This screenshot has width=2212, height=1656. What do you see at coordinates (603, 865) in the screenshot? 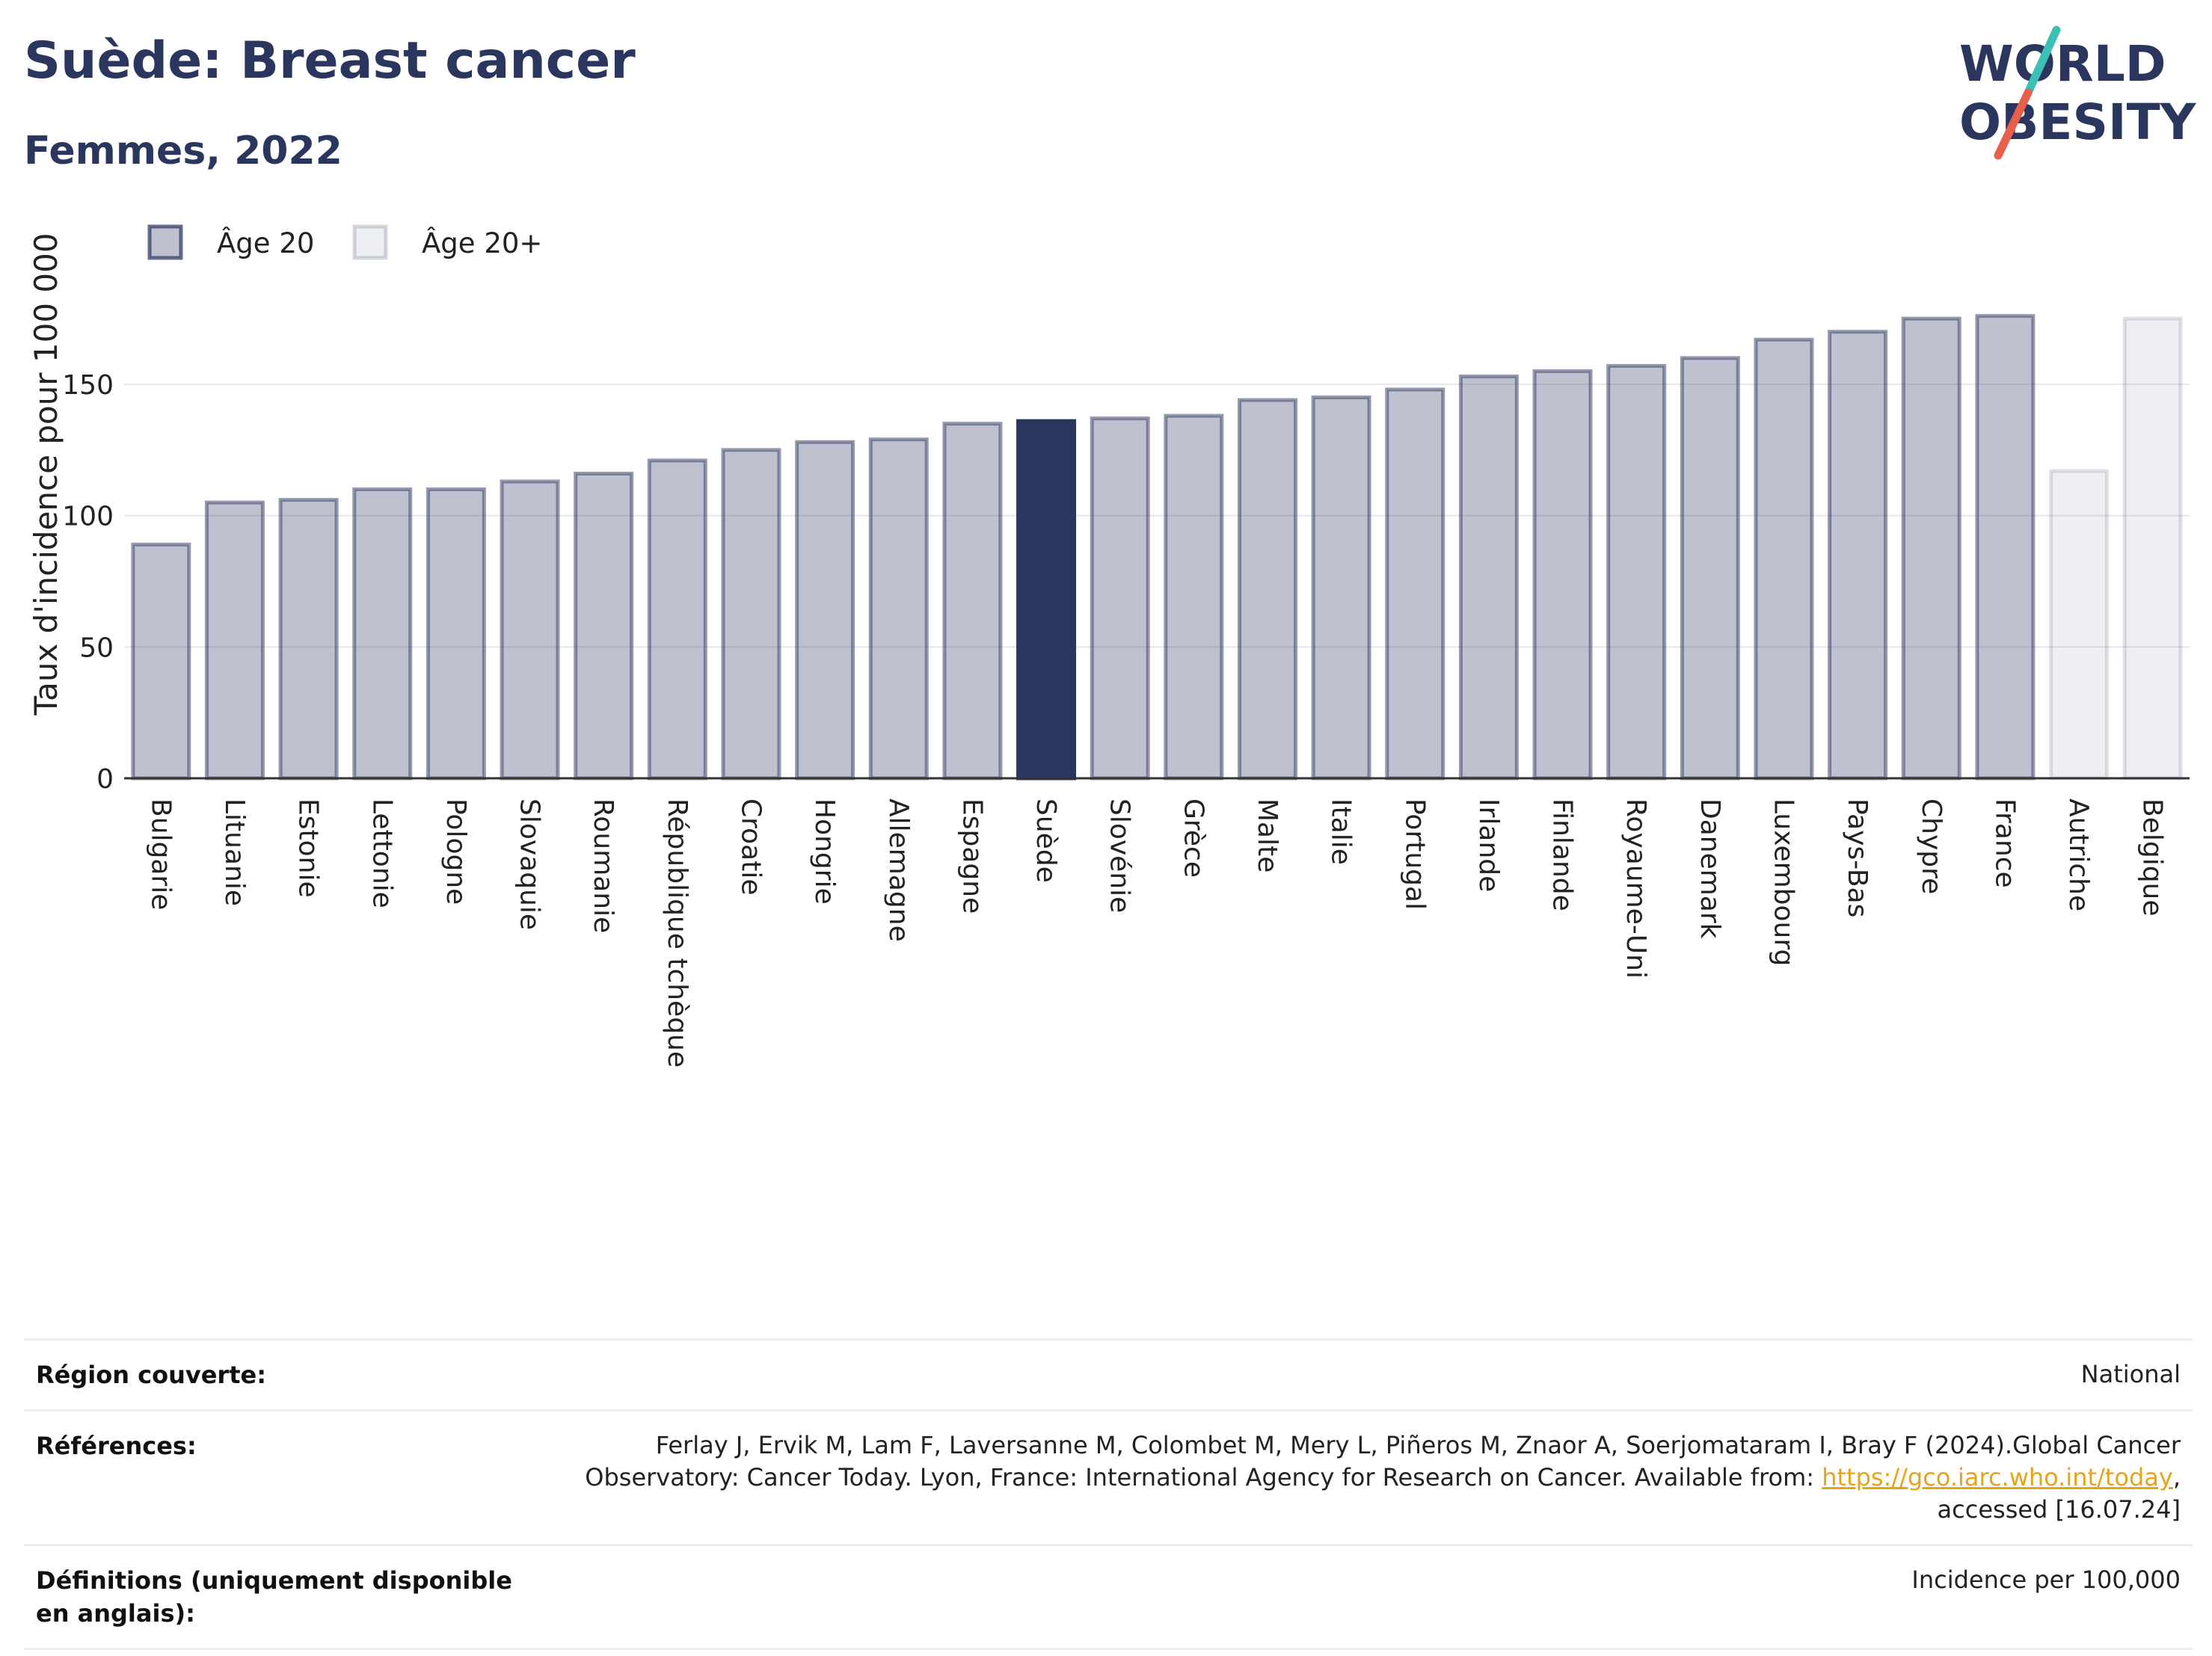
I see `x-tick-label-6: Roumanie` at bounding box center [603, 865].